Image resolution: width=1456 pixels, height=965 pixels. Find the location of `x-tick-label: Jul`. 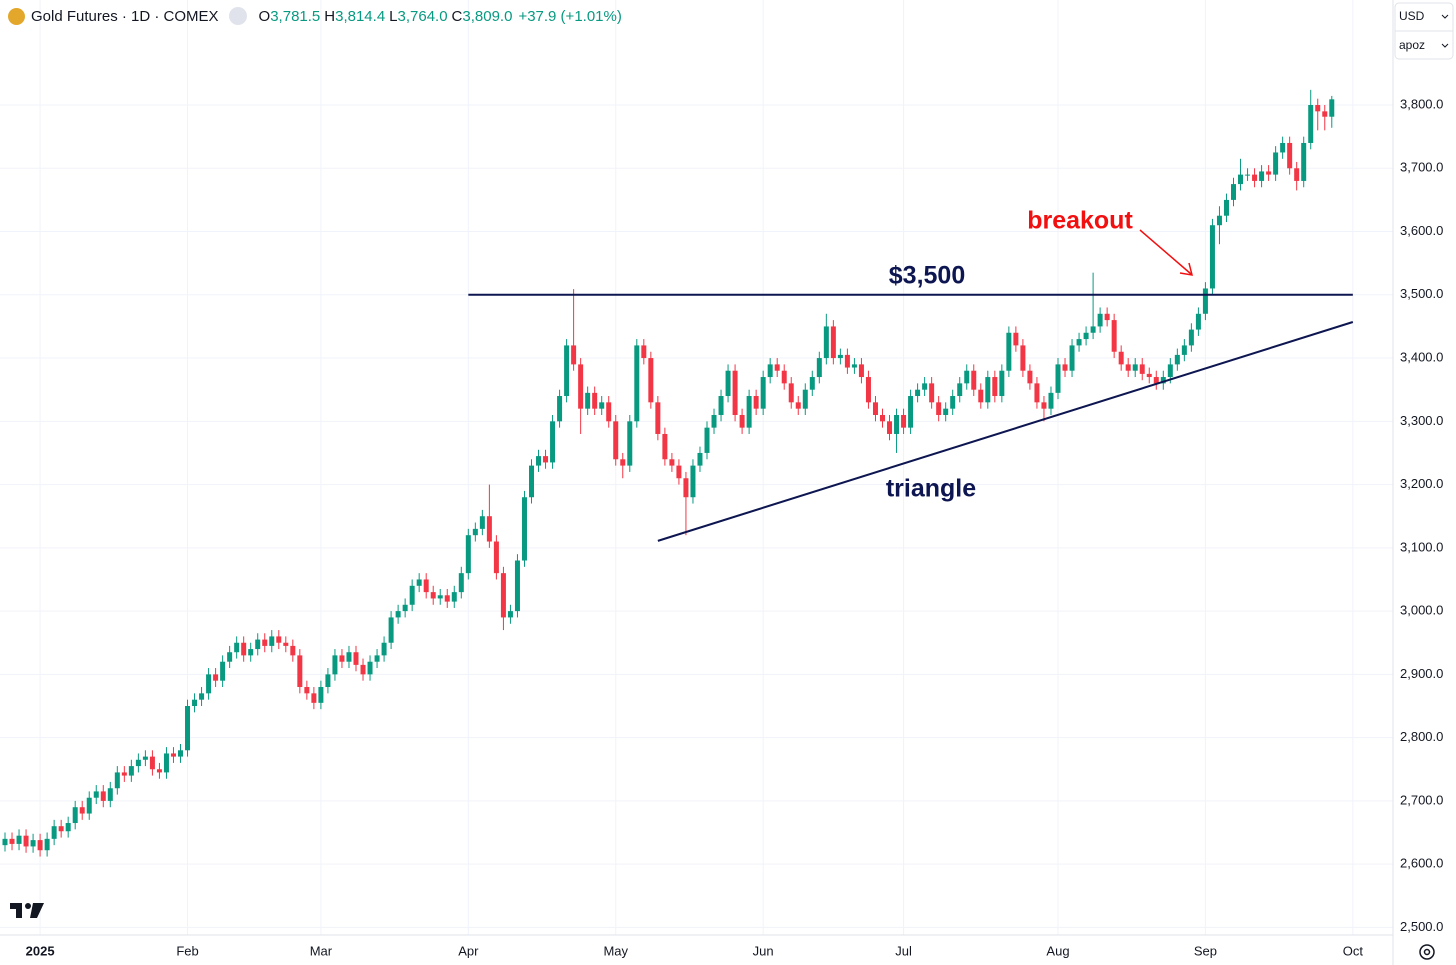

x-tick-label: Jul is located at coordinates (903, 950).